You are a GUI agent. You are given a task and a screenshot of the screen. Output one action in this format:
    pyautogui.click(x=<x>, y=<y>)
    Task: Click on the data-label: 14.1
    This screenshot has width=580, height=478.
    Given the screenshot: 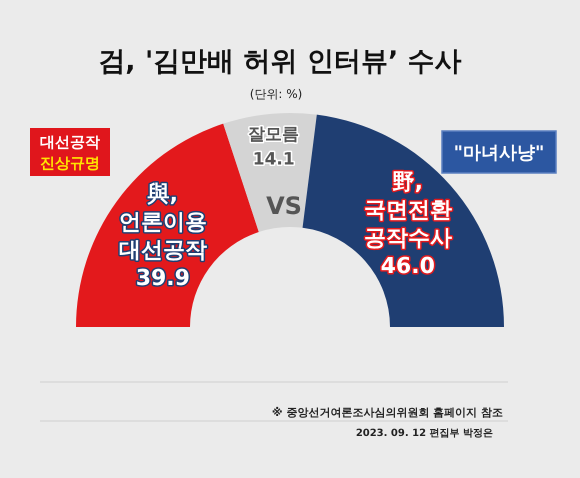 What is the action you would take?
    pyautogui.click(x=273, y=159)
    